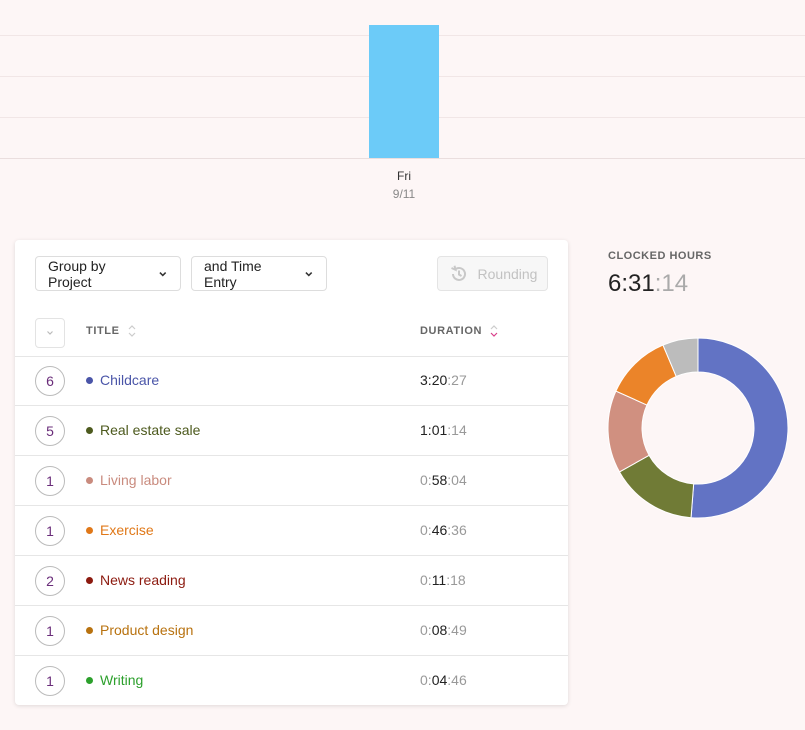 The width and height of the screenshot is (805, 730). I want to click on duration-value: 0:58:04, so click(443, 480).